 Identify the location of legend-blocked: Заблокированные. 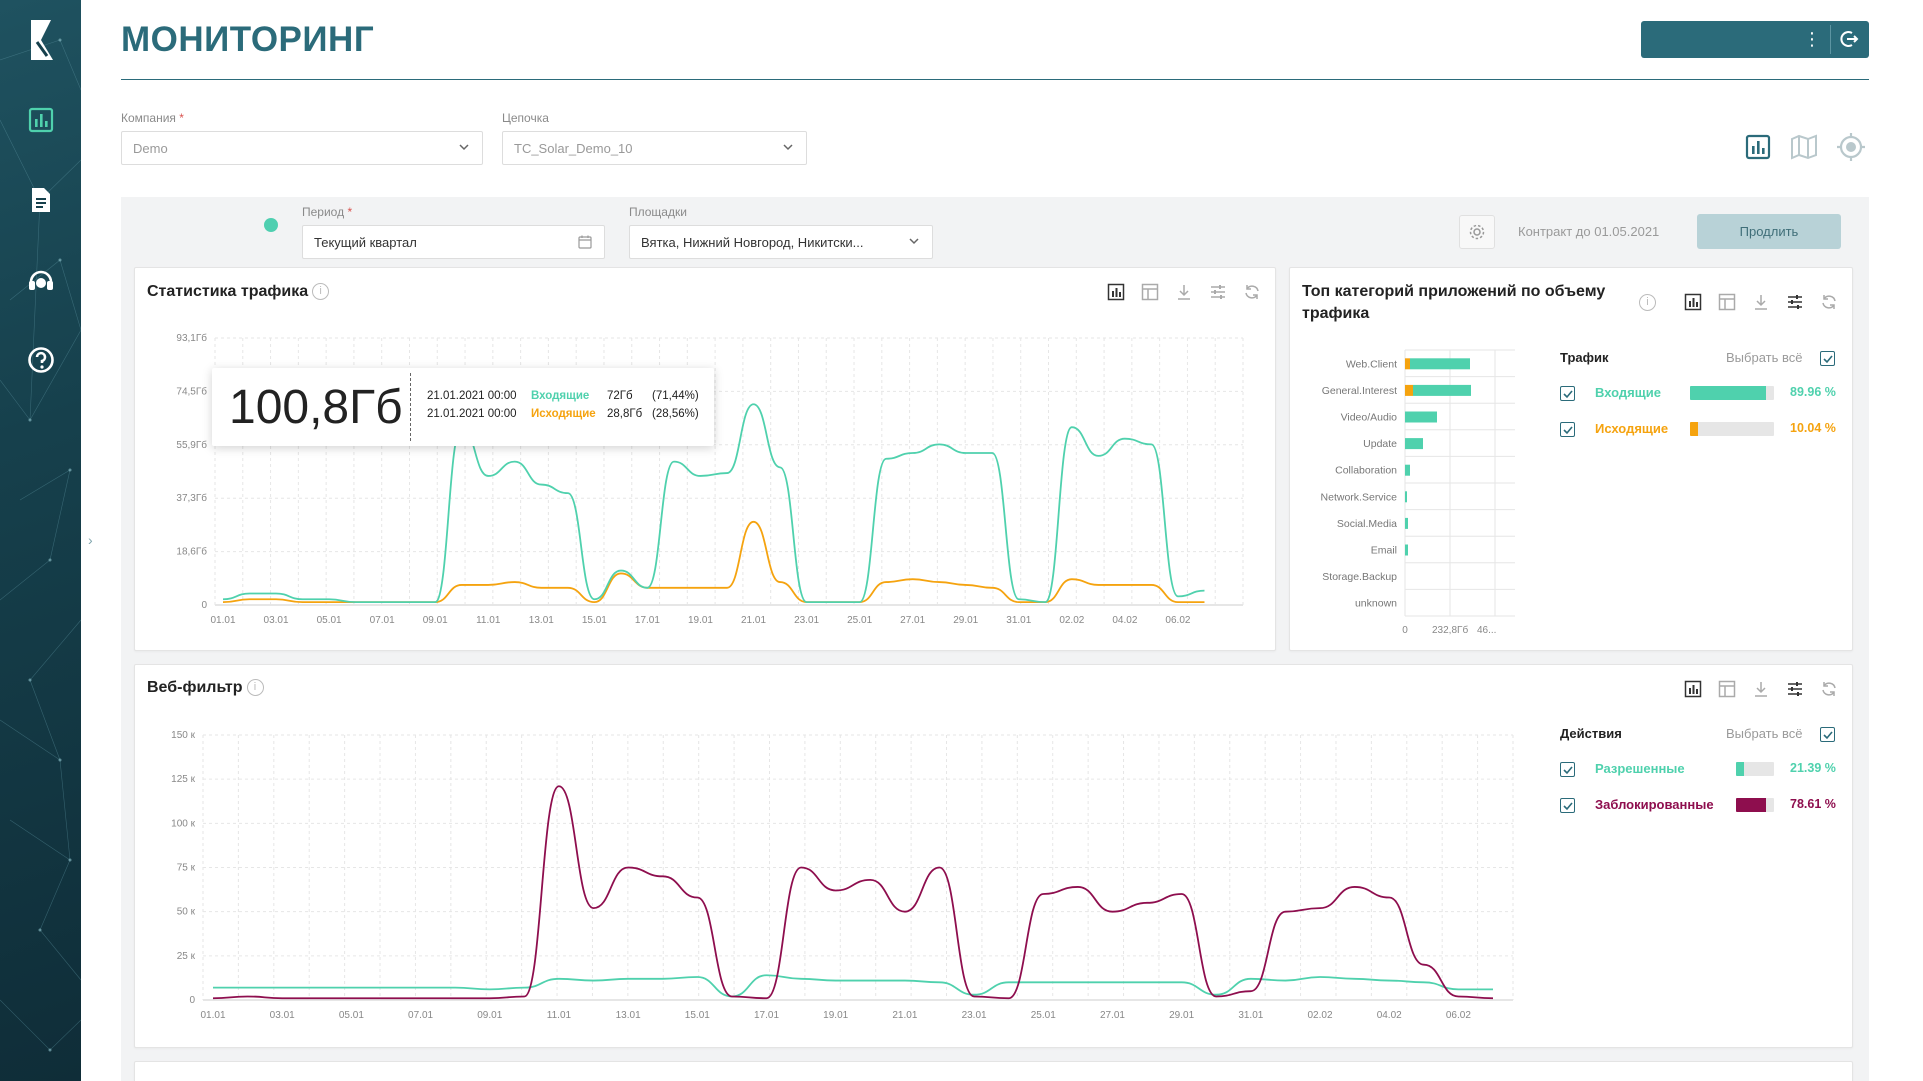
(1654, 804).